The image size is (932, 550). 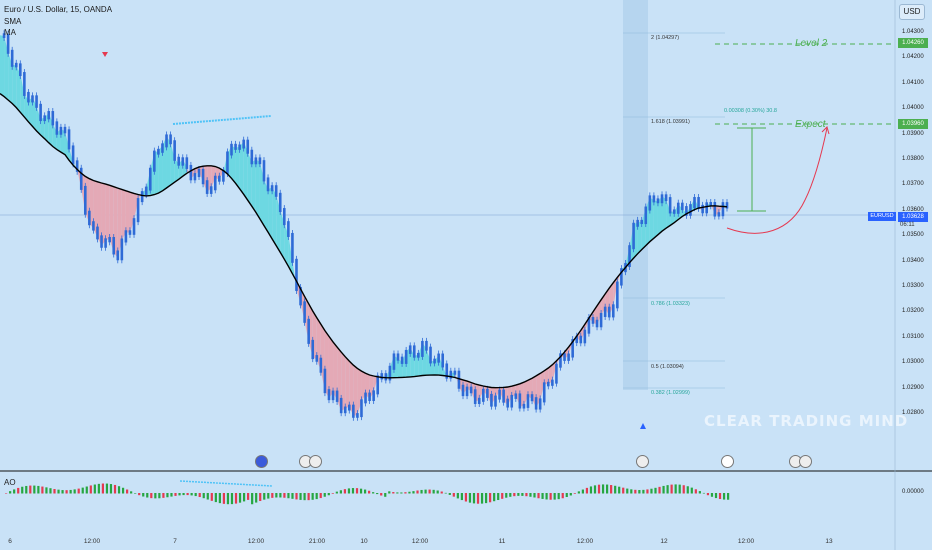 I want to click on price-tick: 1.03600, so click(x=913, y=209).